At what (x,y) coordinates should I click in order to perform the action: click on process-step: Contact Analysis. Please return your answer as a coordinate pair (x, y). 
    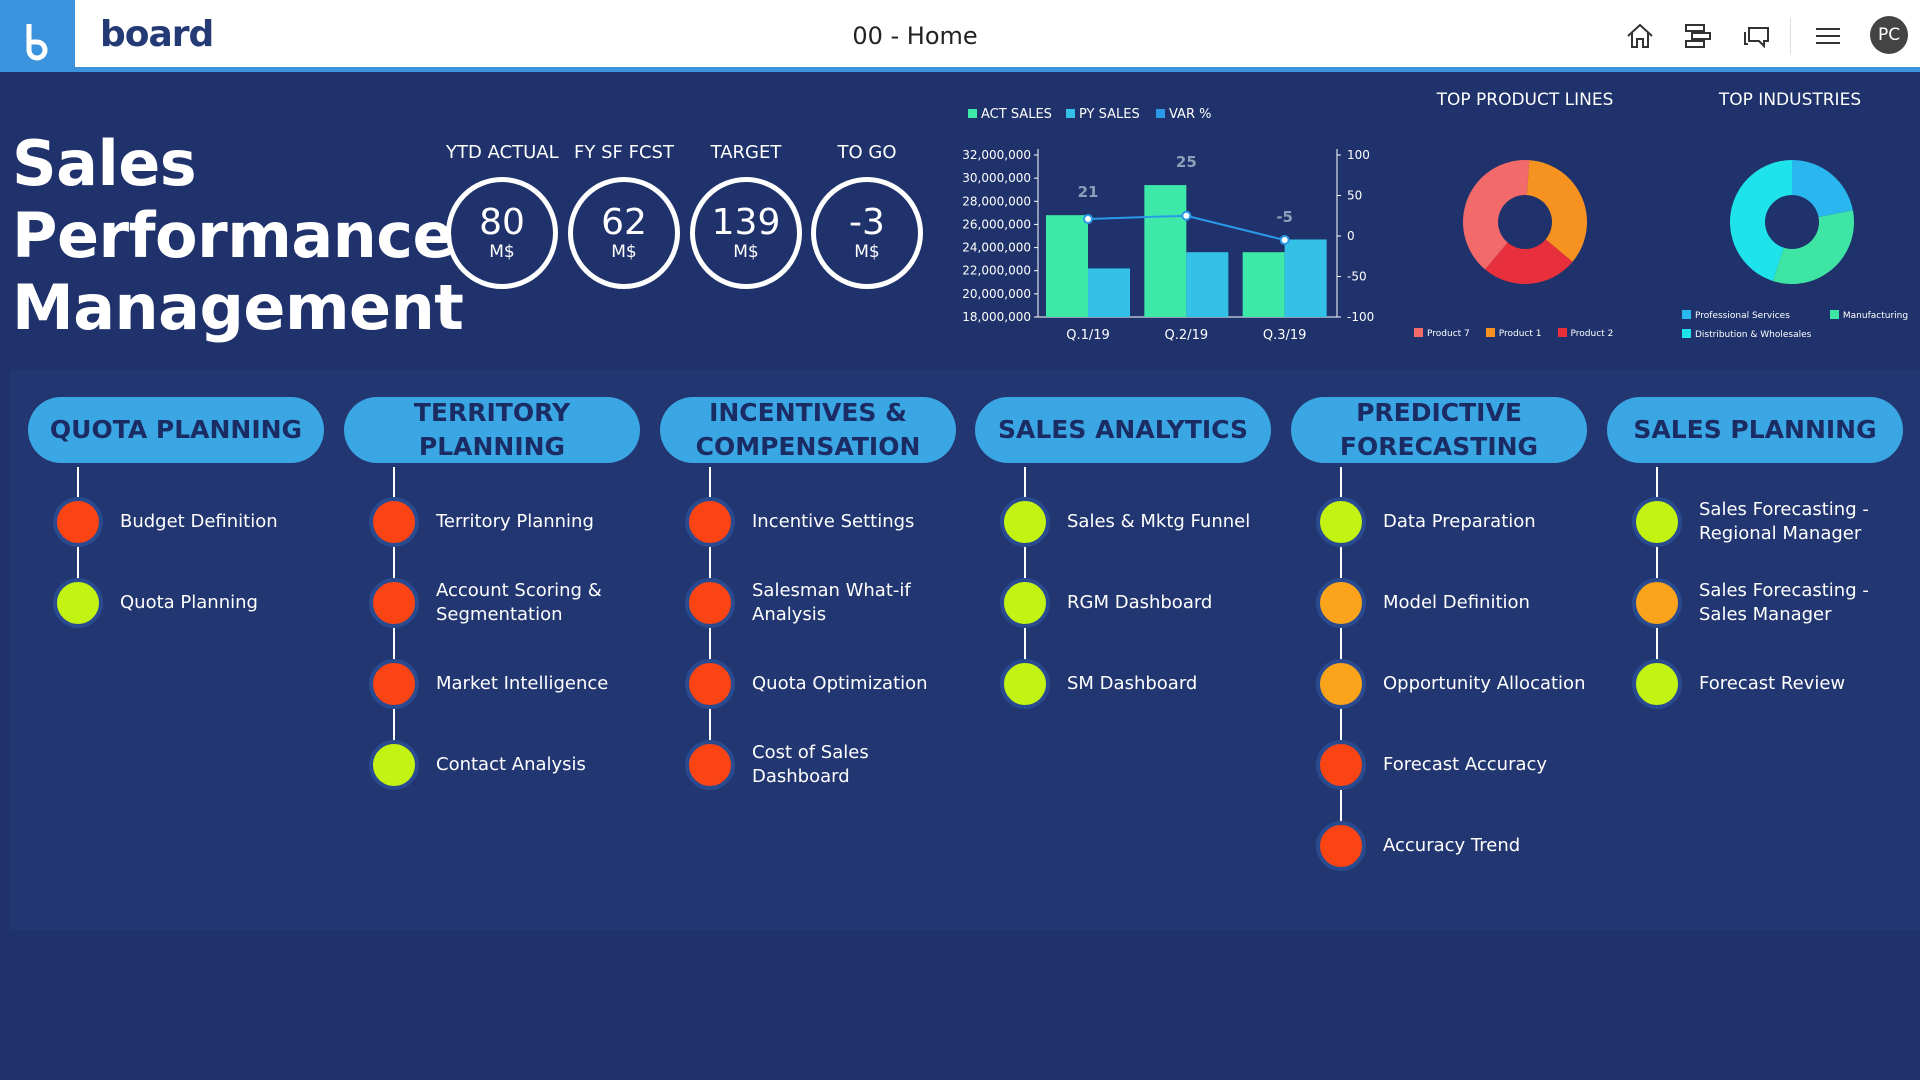
    Looking at the image, I should click on (492, 765).